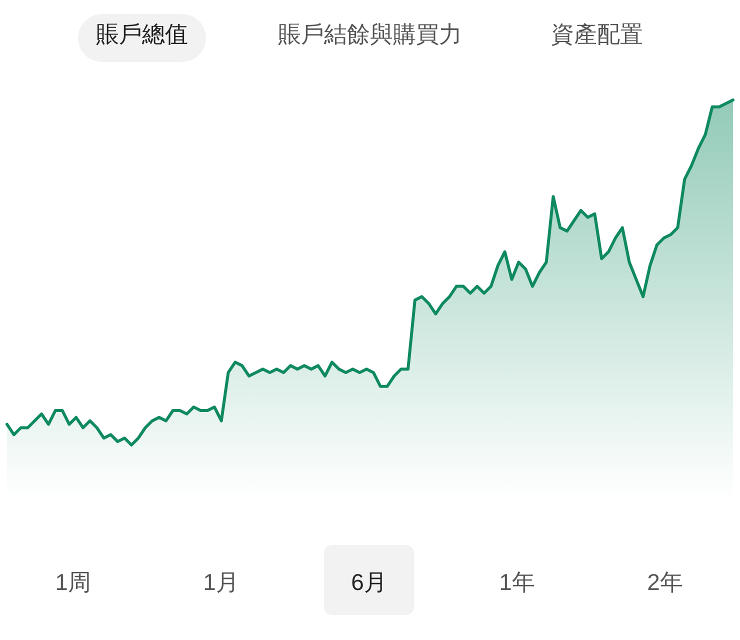 The width and height of the screenshot is (740, 640). What do you see at coordinates (221, 582) in the screenshot?
I see `text: 1月` at bounding box center [221, 582].